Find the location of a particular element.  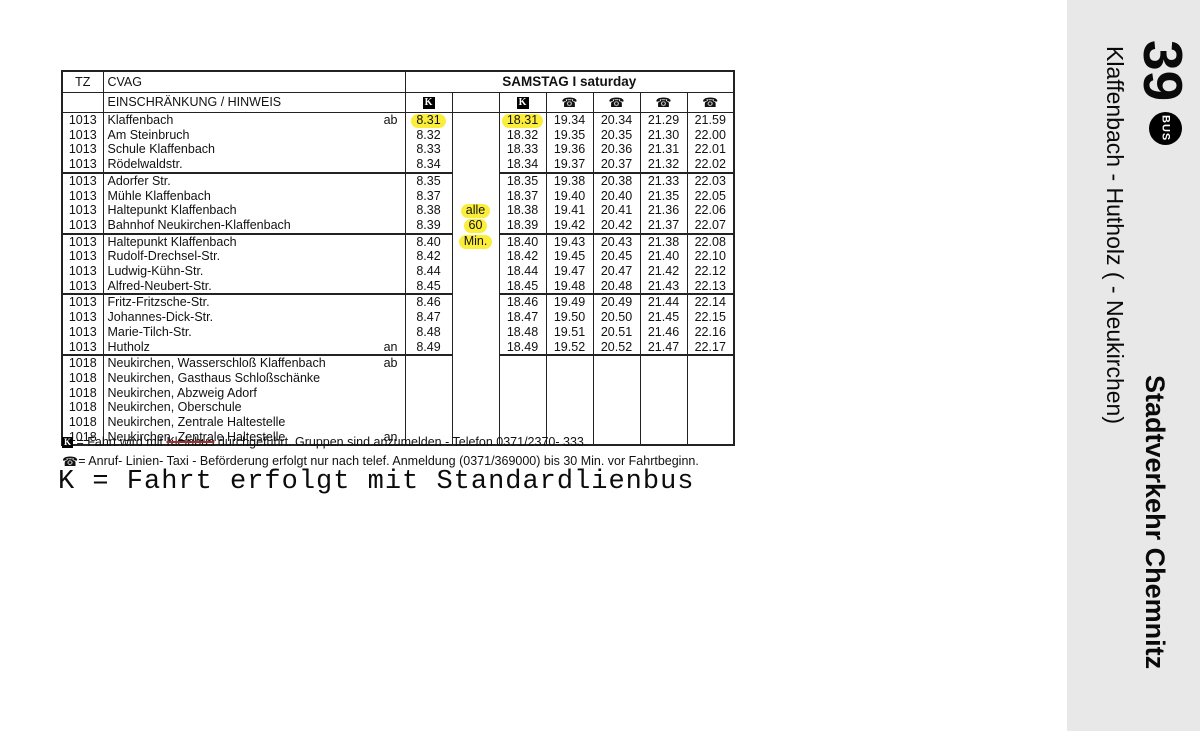

time-value: 8.49 is located at coordinates (428, 346).